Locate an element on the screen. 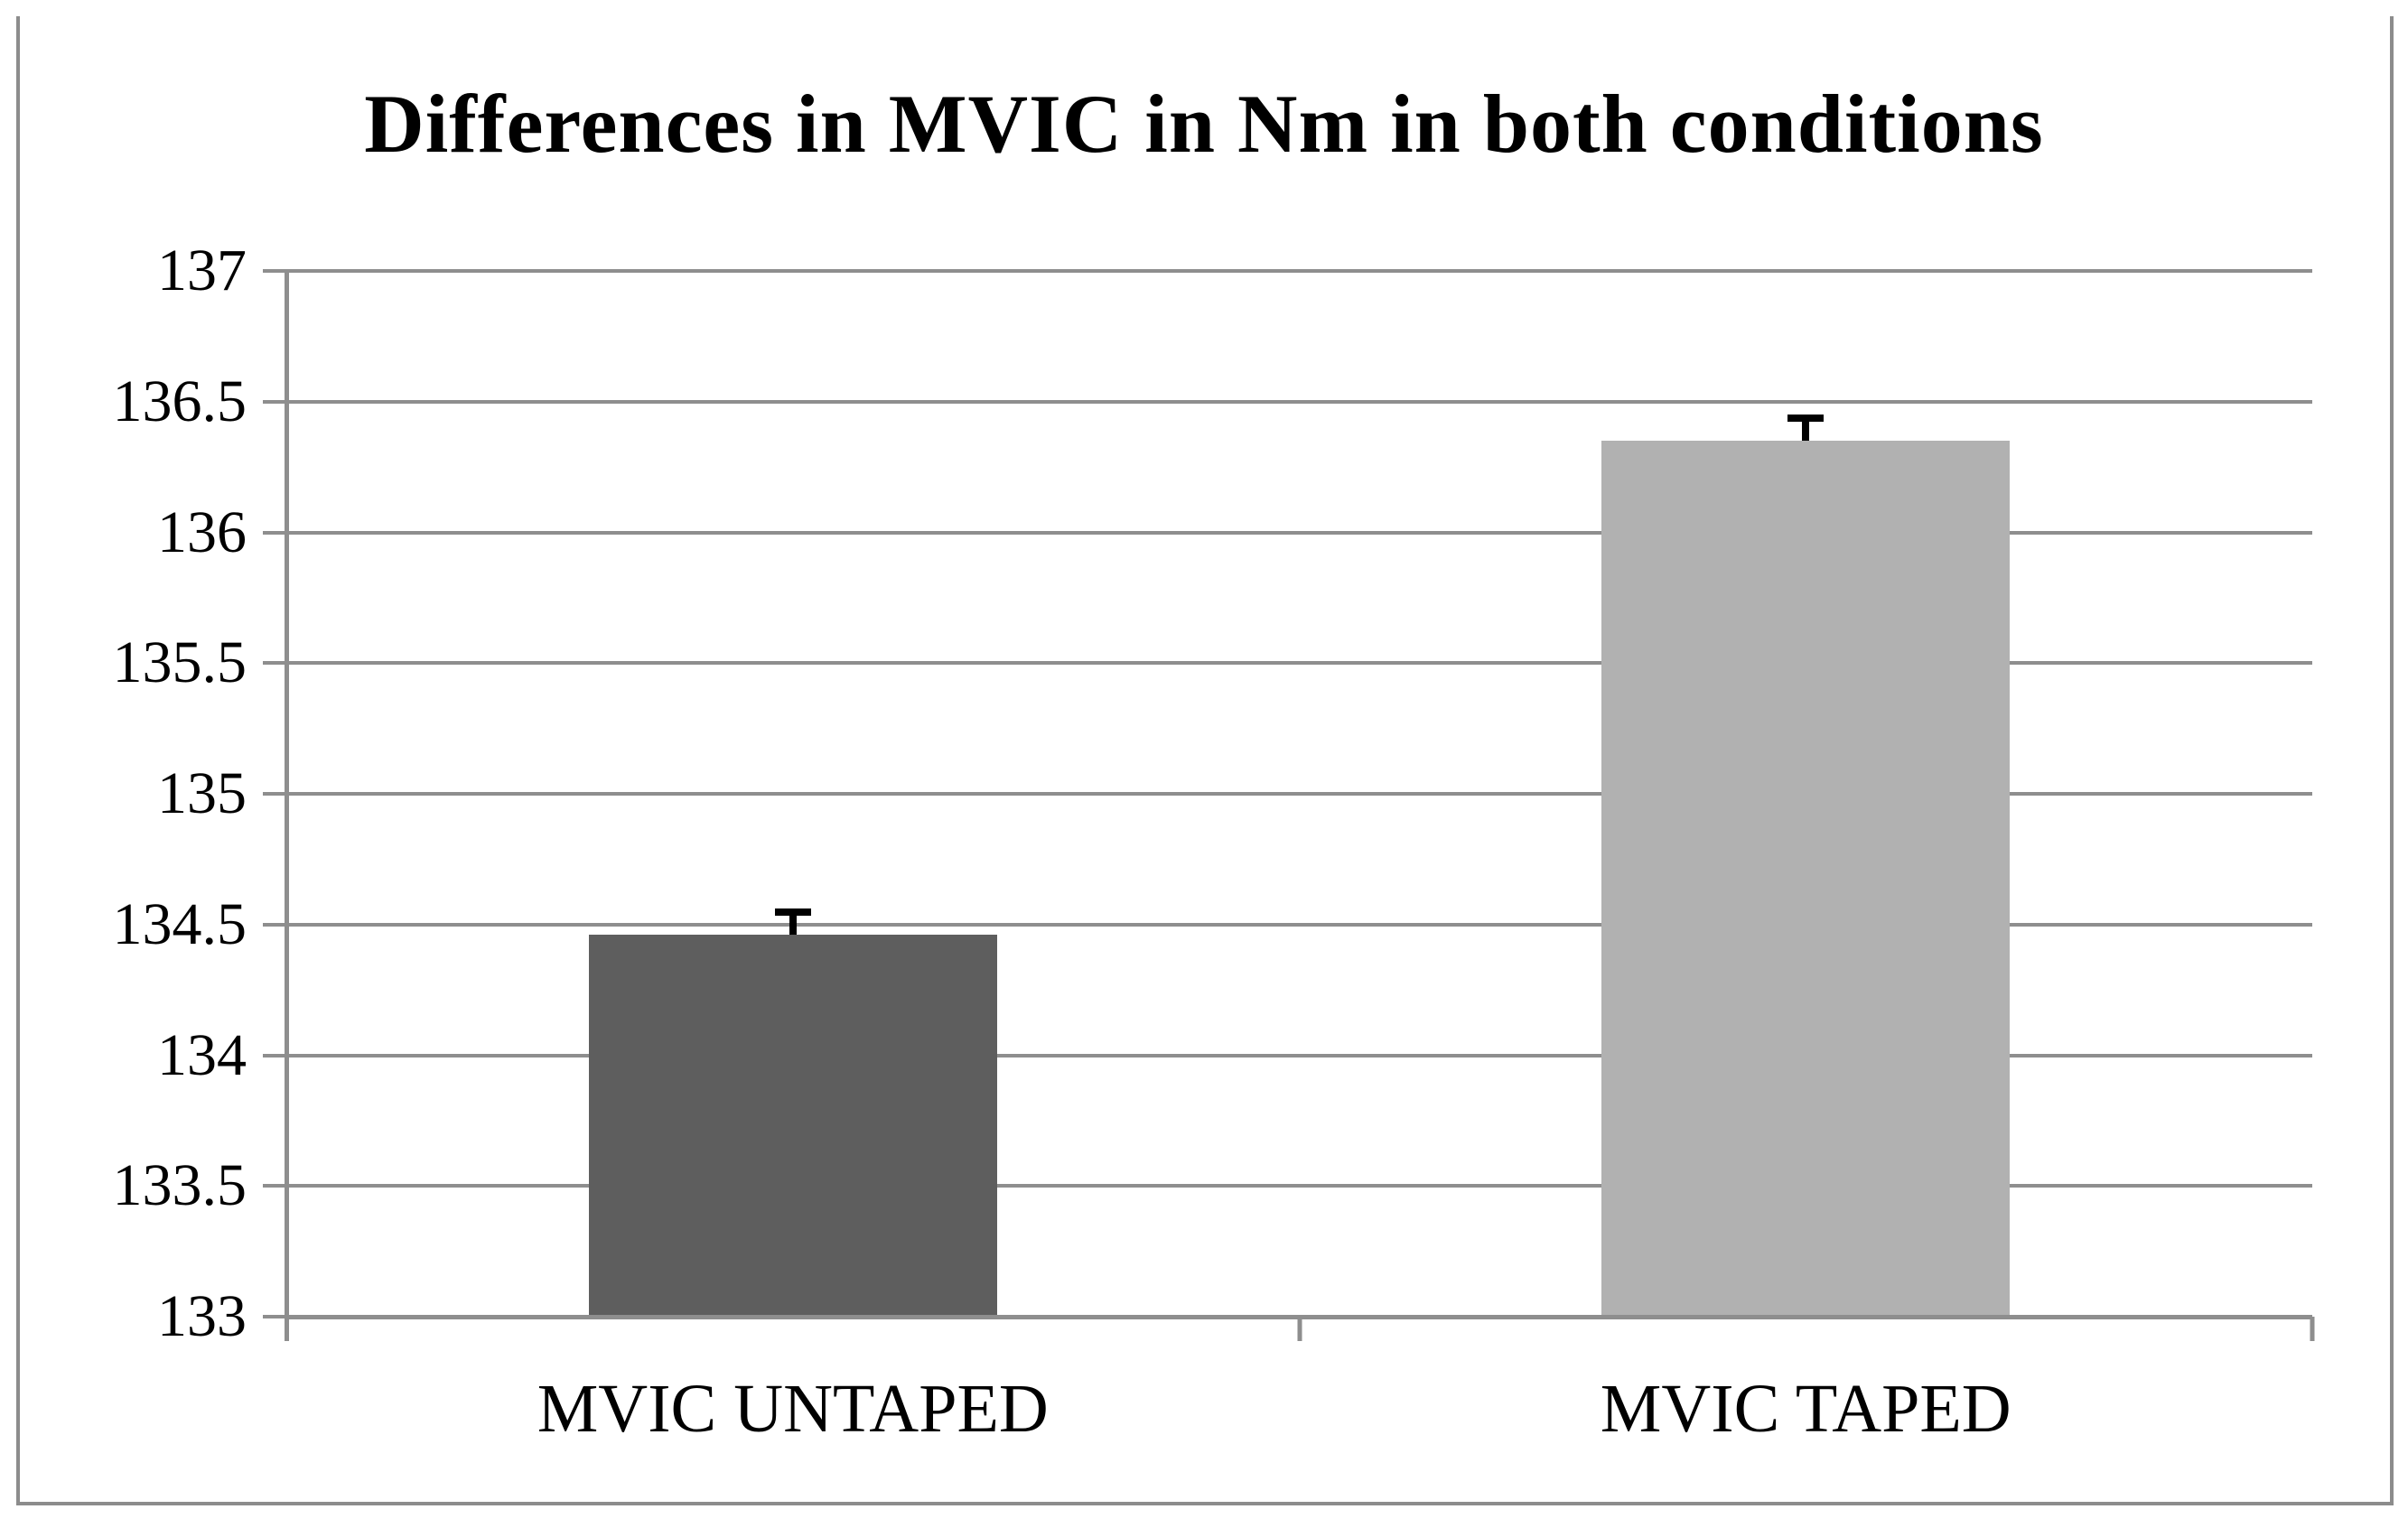 The image size is (2408, 1528). y-axis-label: 136.5 is located at coordinates (179, 401).